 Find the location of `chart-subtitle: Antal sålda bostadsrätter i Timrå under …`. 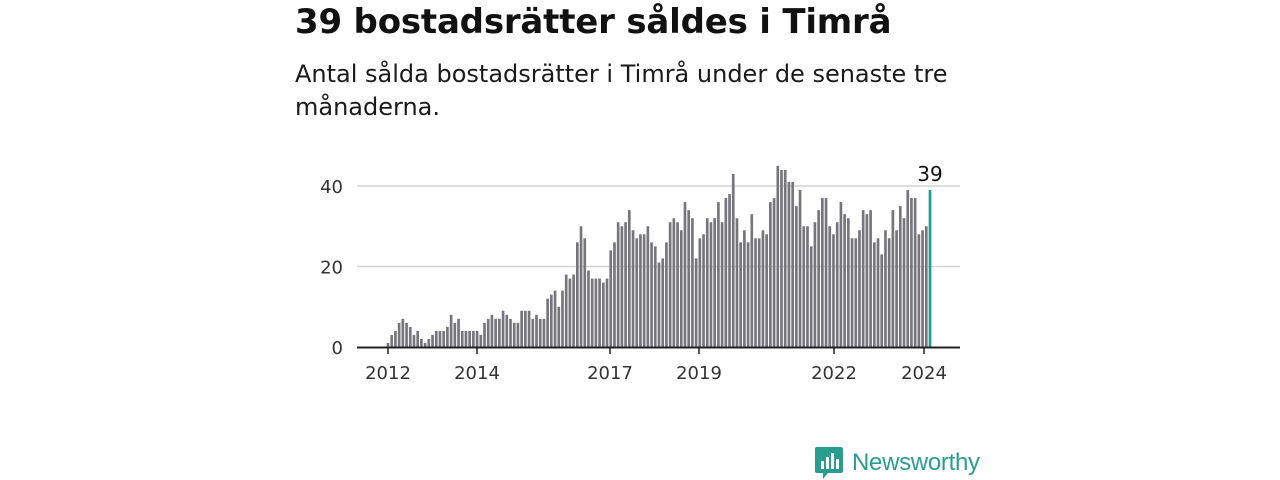

chart-subtitle: Antal sålda bostadsrätter i Timrå under … is located at coordinates (621, 90).